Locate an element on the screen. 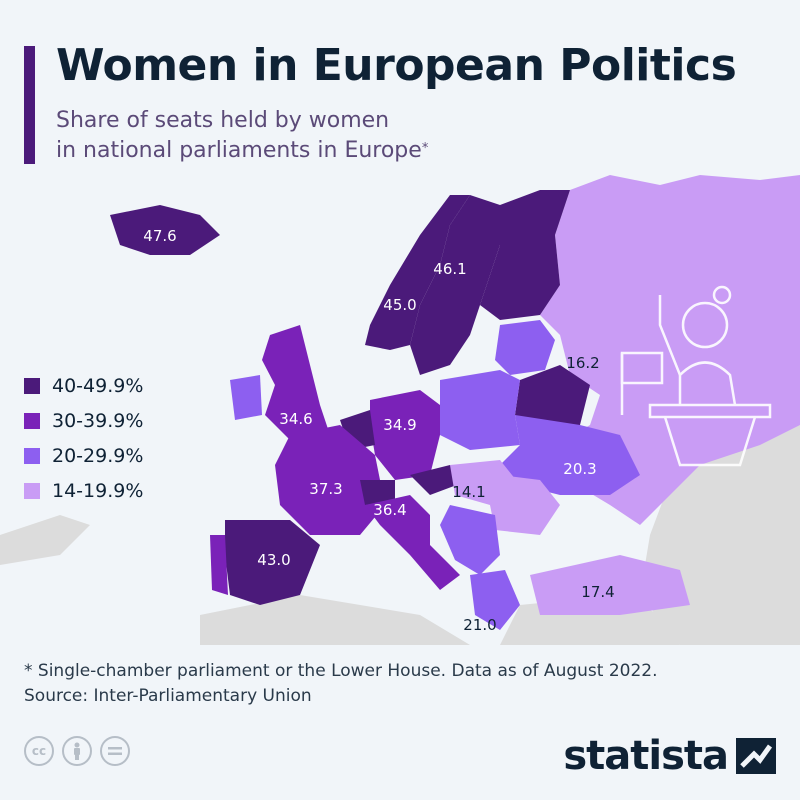  region-spain is located at coordinates (272, 562).